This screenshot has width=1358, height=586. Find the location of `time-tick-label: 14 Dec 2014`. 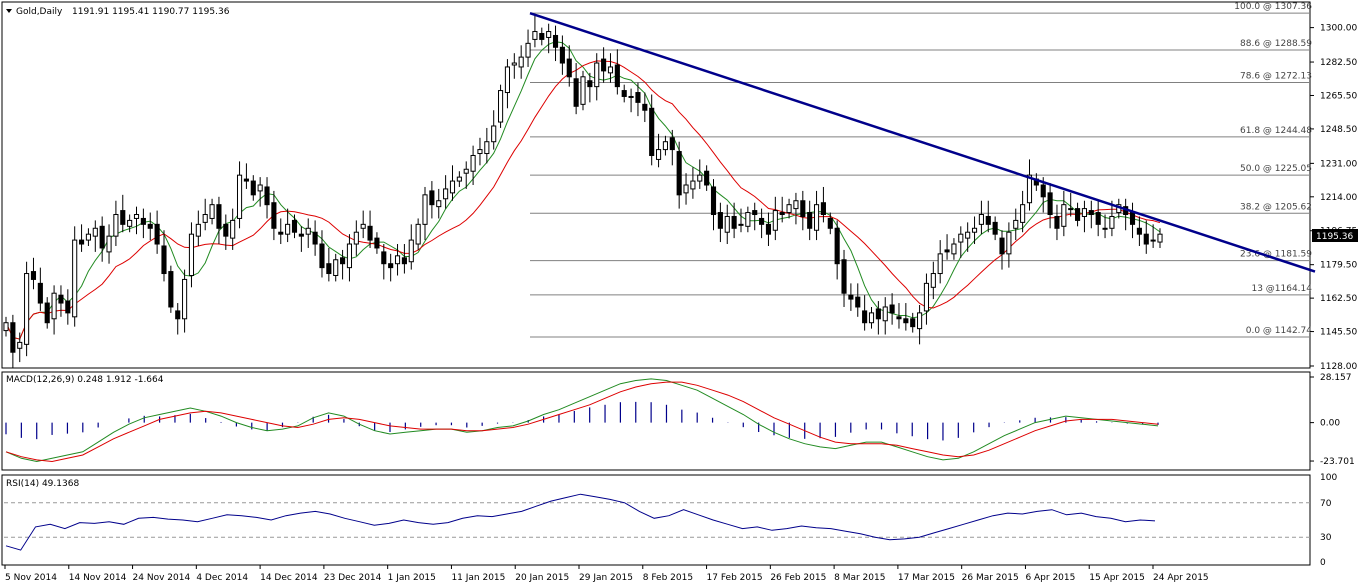

time-tick-label: 14 Dec 2014 is located at coordinates (289, 578).